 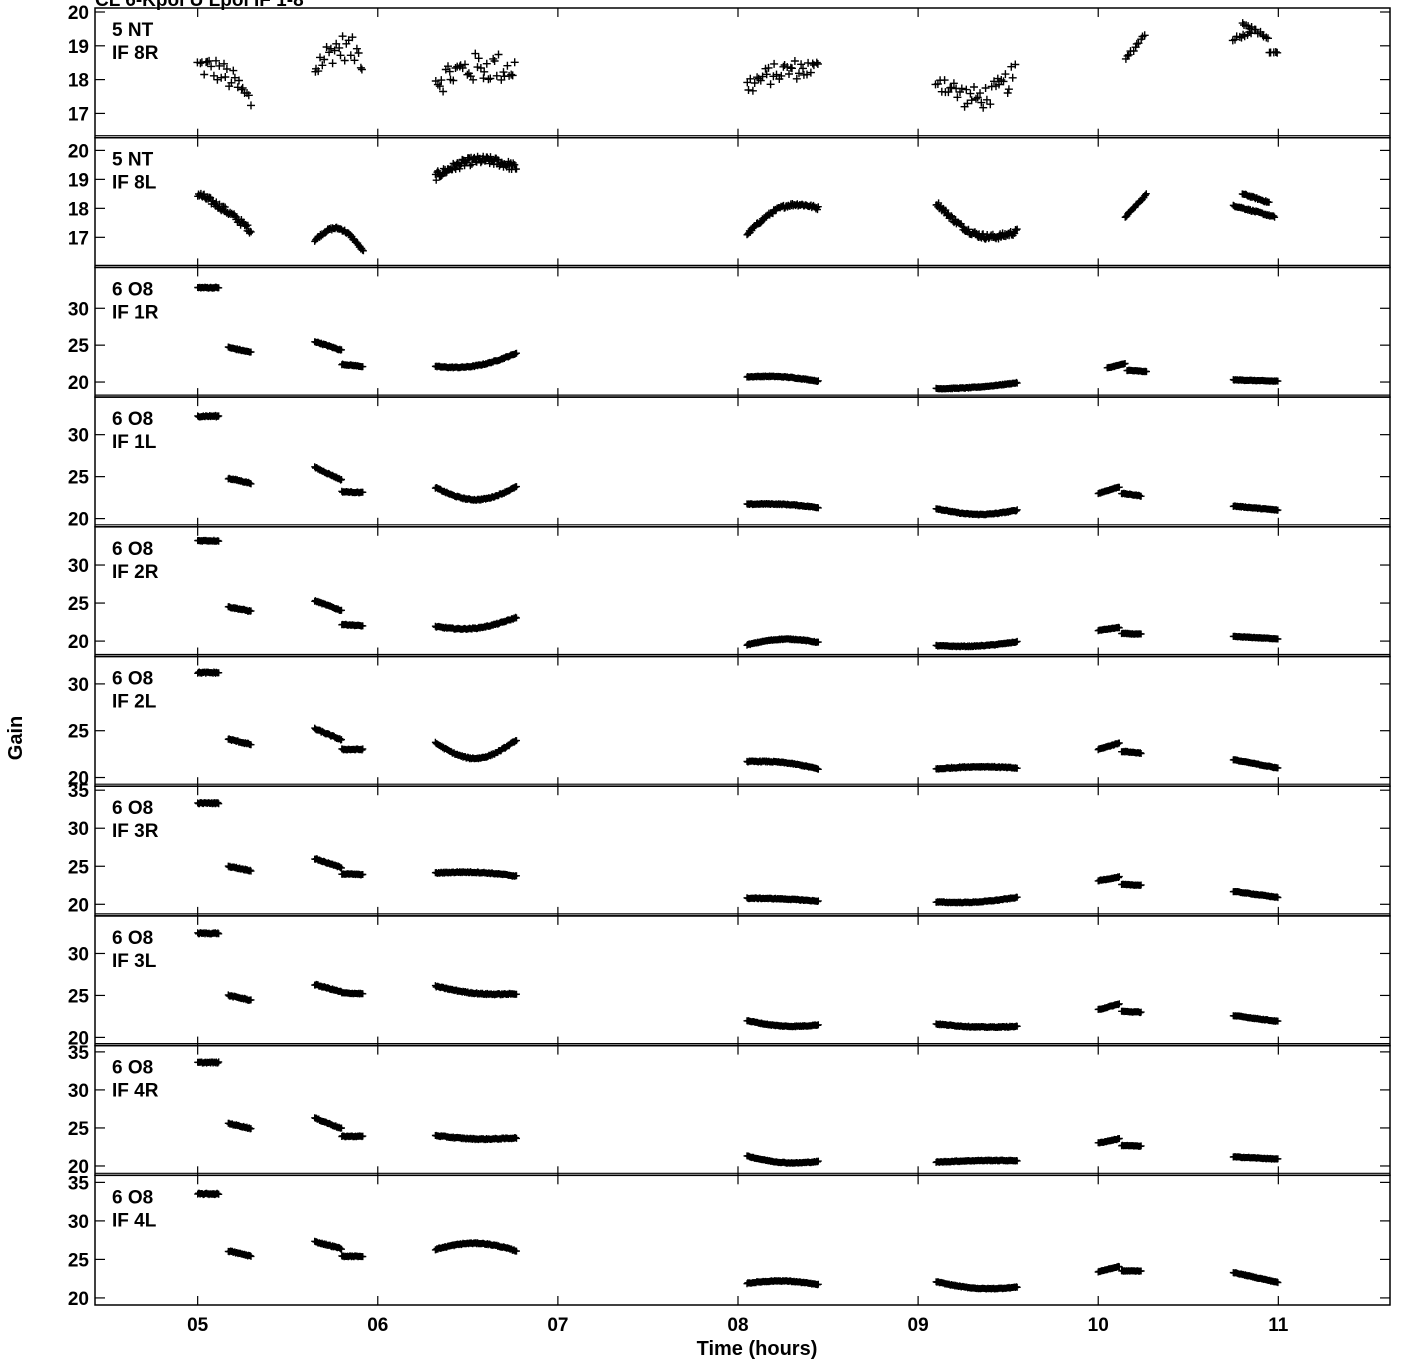 I want to click on panel-label-if: IF 1L, so click(x=134, y=442).